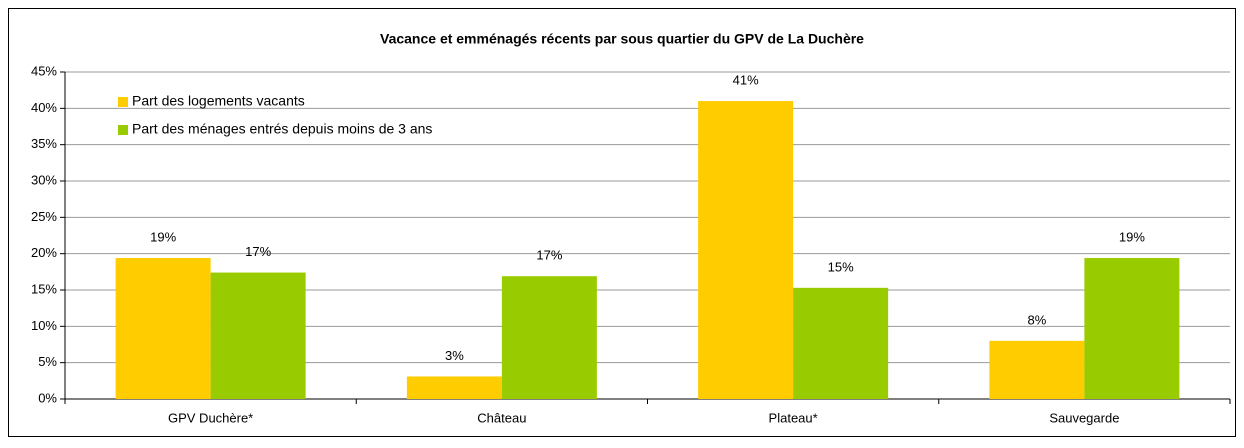 The image size is (1244, 448). I want to click on legend-label: Part des logements vacants, so click(218, 101).